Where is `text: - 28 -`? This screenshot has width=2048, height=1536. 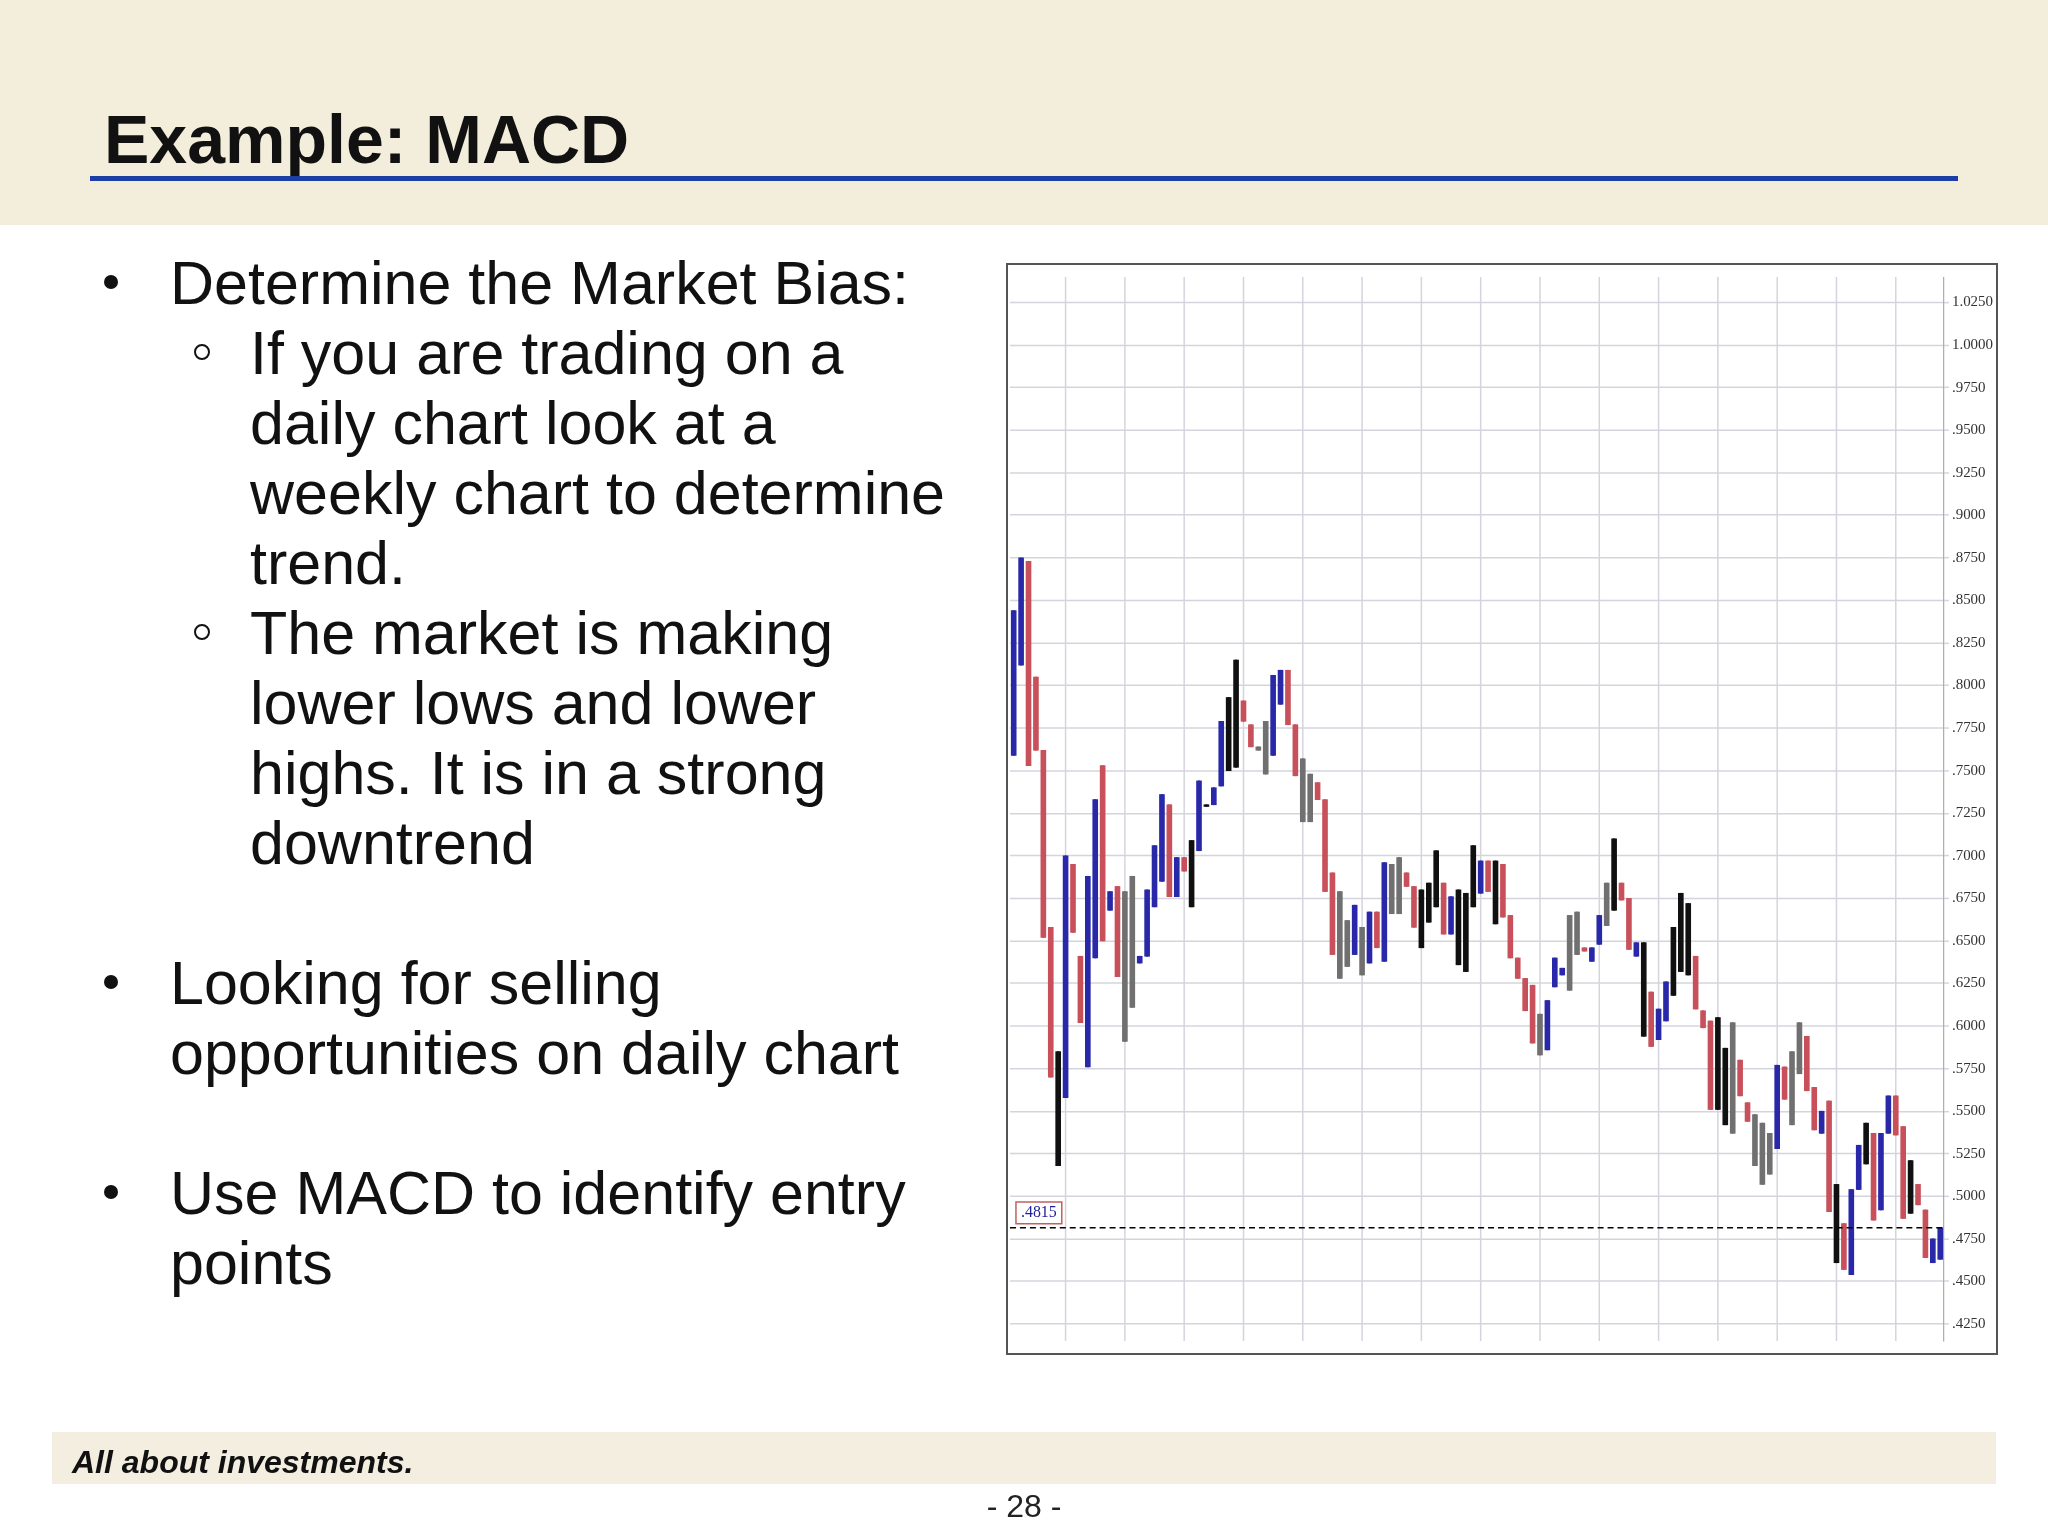 text: - 28 - is located at coordinates (1024, 1506).